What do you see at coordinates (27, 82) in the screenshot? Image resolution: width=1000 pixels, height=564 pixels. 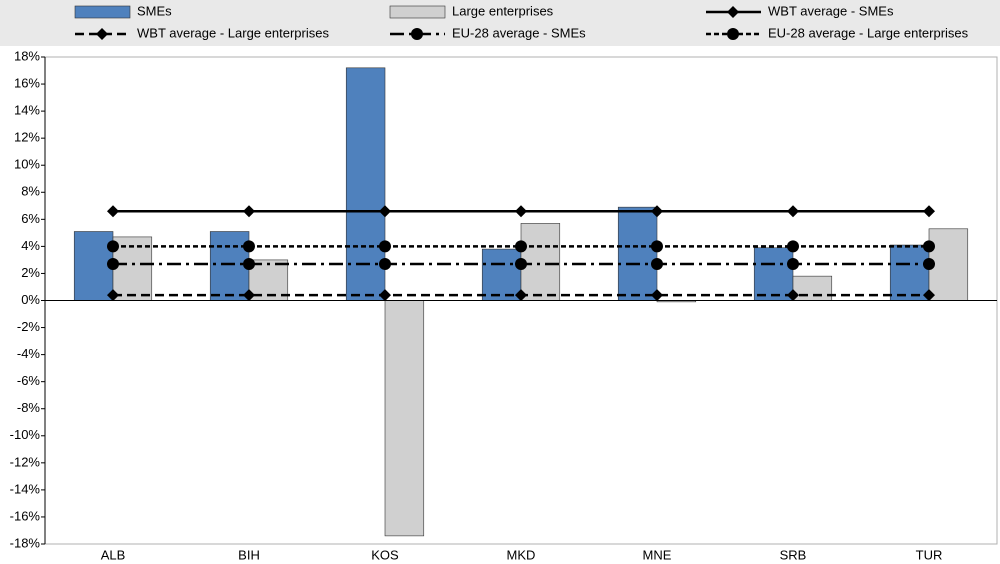 I see `y-tick-label: 16%` at bounding box center [27, 82].